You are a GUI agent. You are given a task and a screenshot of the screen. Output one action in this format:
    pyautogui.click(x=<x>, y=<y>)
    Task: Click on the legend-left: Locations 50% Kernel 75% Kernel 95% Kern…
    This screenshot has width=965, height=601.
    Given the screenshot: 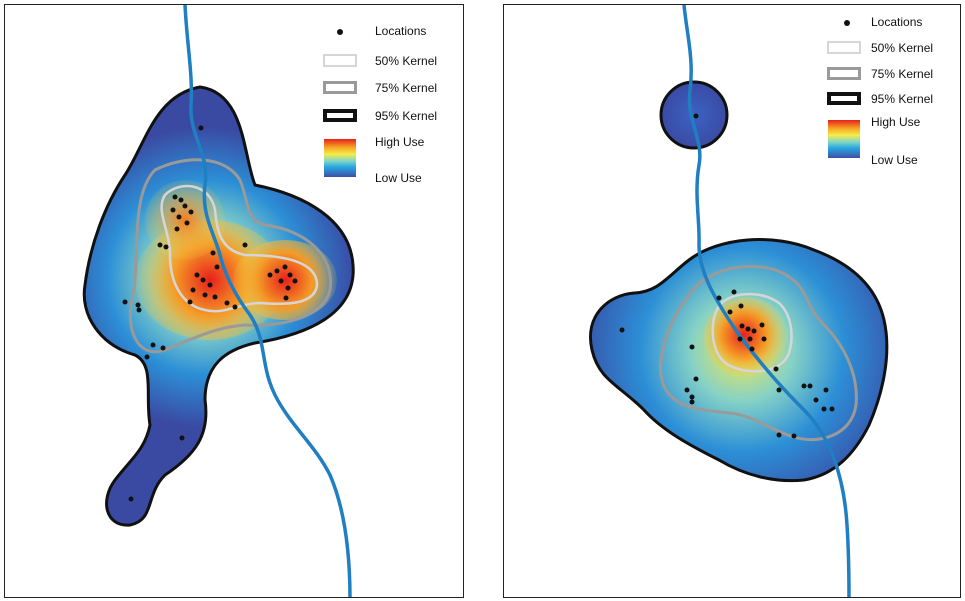 What is the action you would take?
    pyautogui.click(x=393, y=108)
    